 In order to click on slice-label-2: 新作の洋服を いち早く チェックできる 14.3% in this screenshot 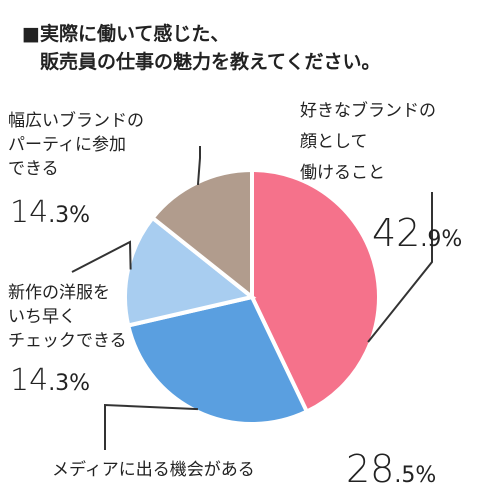, I will do `click(67, 340)`.